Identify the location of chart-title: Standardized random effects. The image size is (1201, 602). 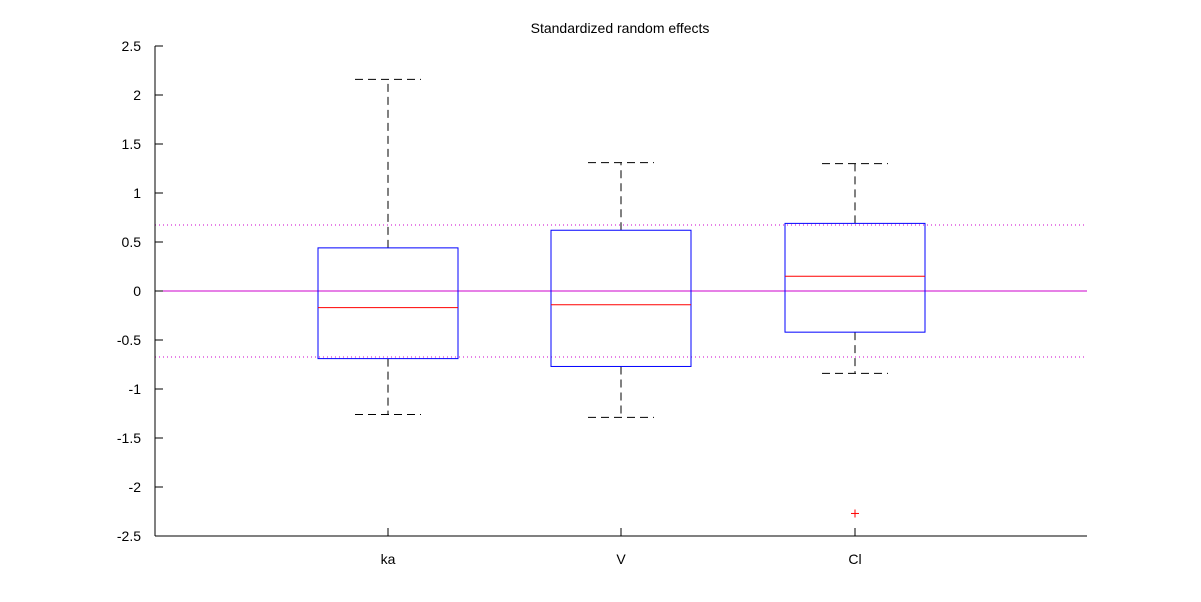
(620, 28).